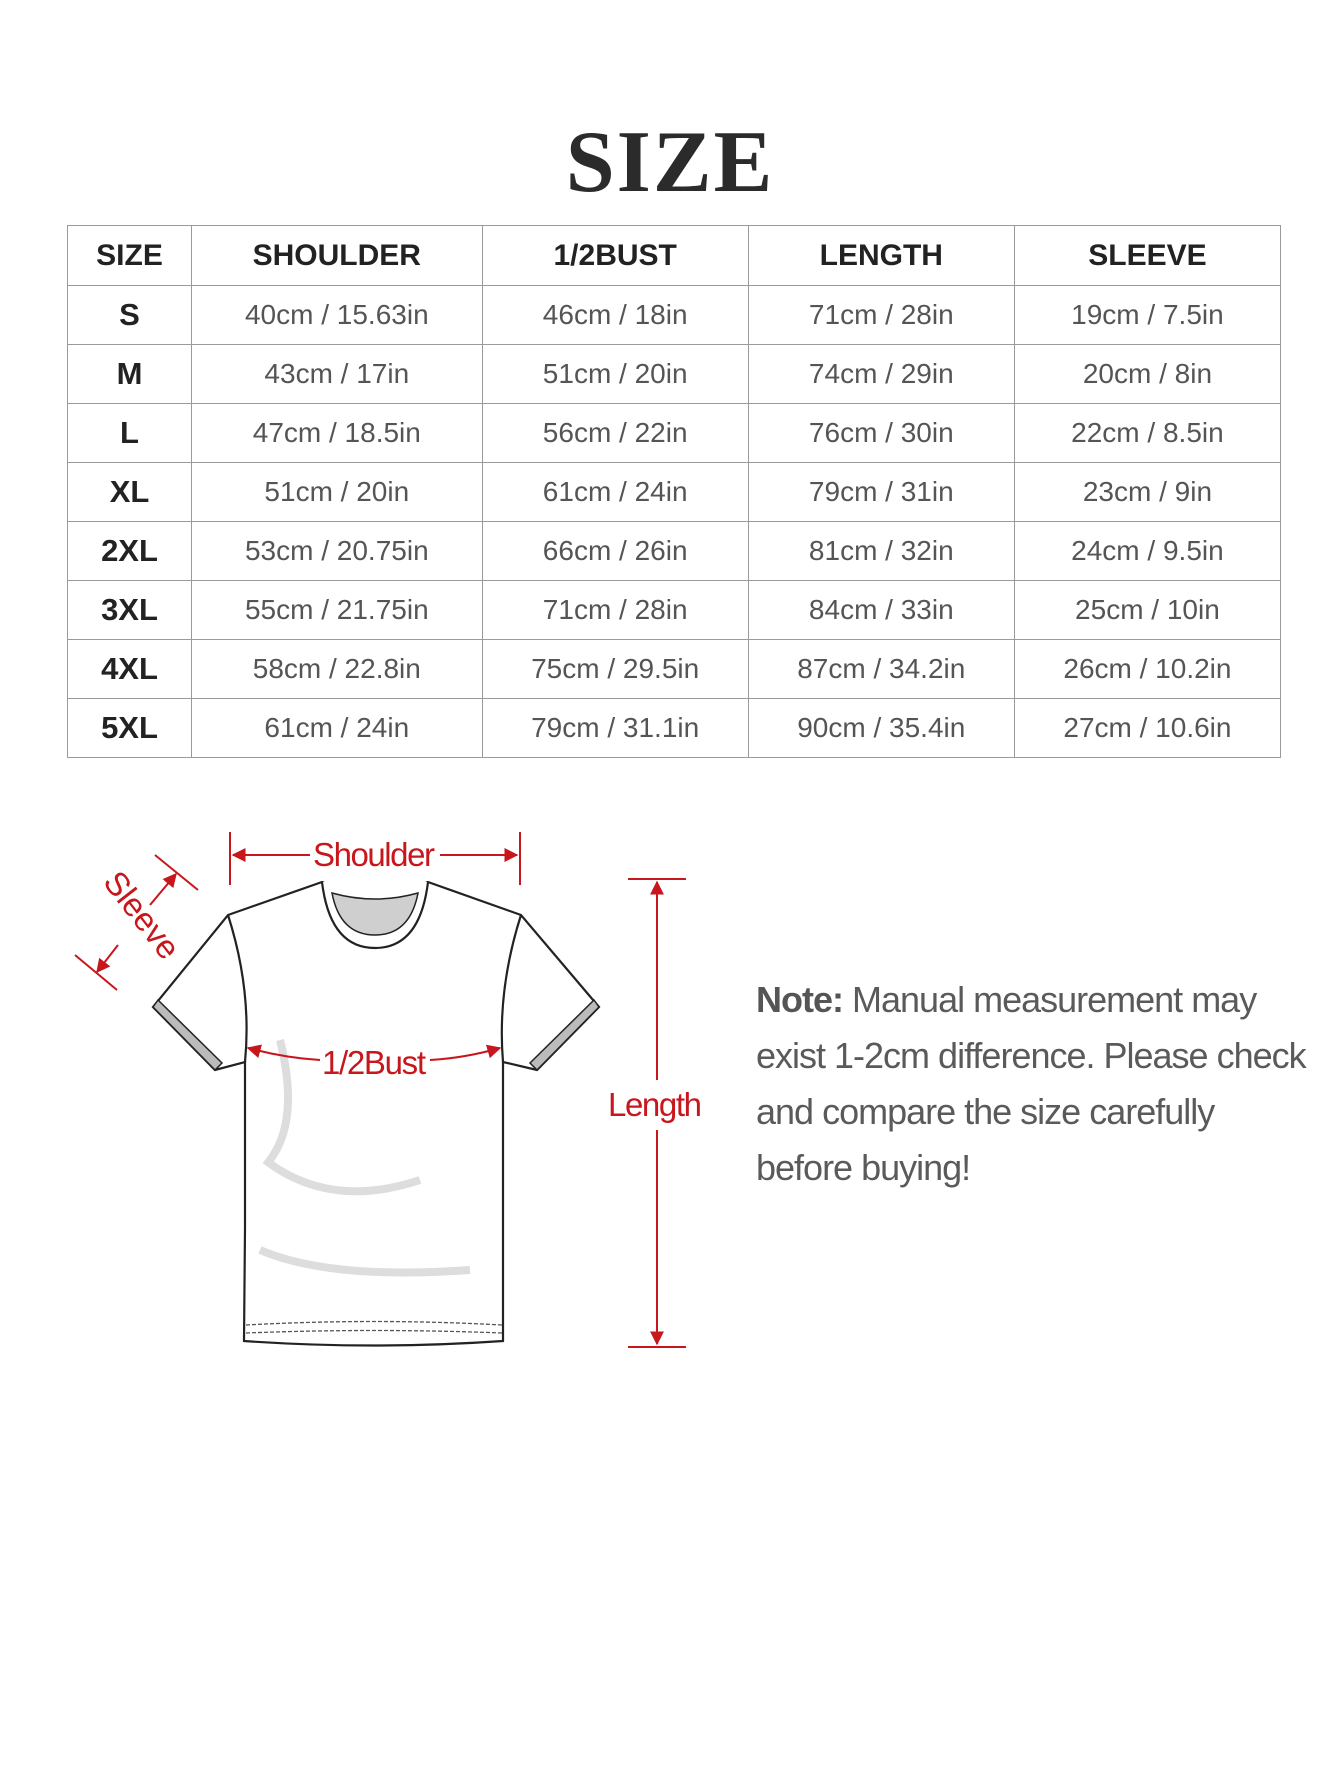 Image resolution: width=1340 pixels, height=1785 pixels. Describe the element at coordinates (374, 1062) in the screenshot. I see `bust-label: 1/2Bust` at that location.